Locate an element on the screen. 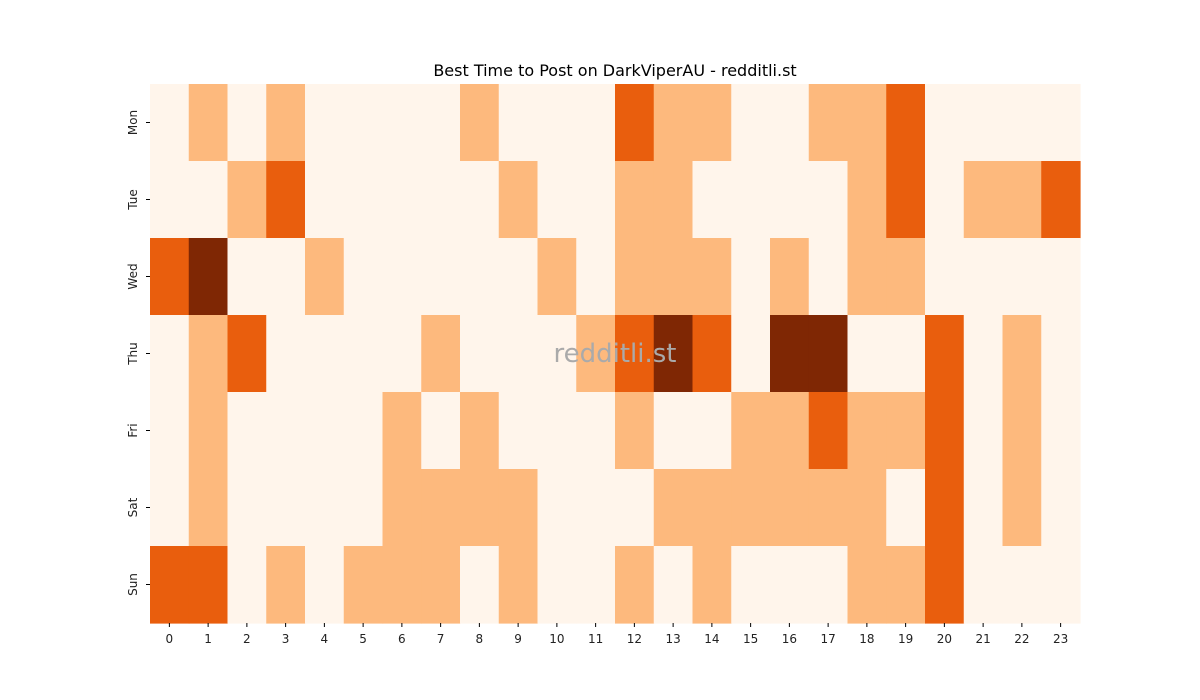 The width and height of the screenshot is (1200, 700). y-tick-label: Sun is located at coordinates (133, 584).